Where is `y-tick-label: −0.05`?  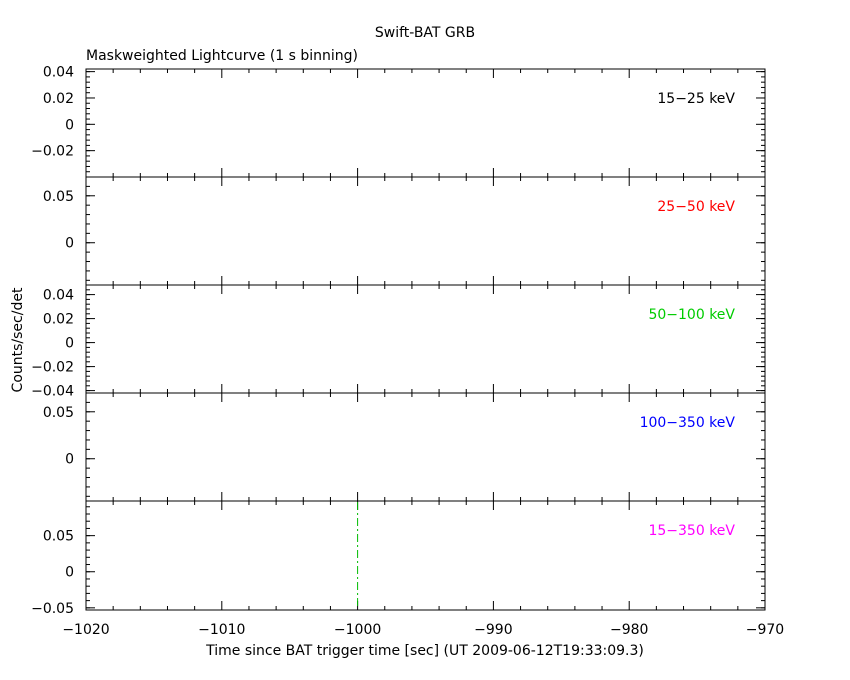
y-tick-label: −0.05 is located at coordinates (52, 609).